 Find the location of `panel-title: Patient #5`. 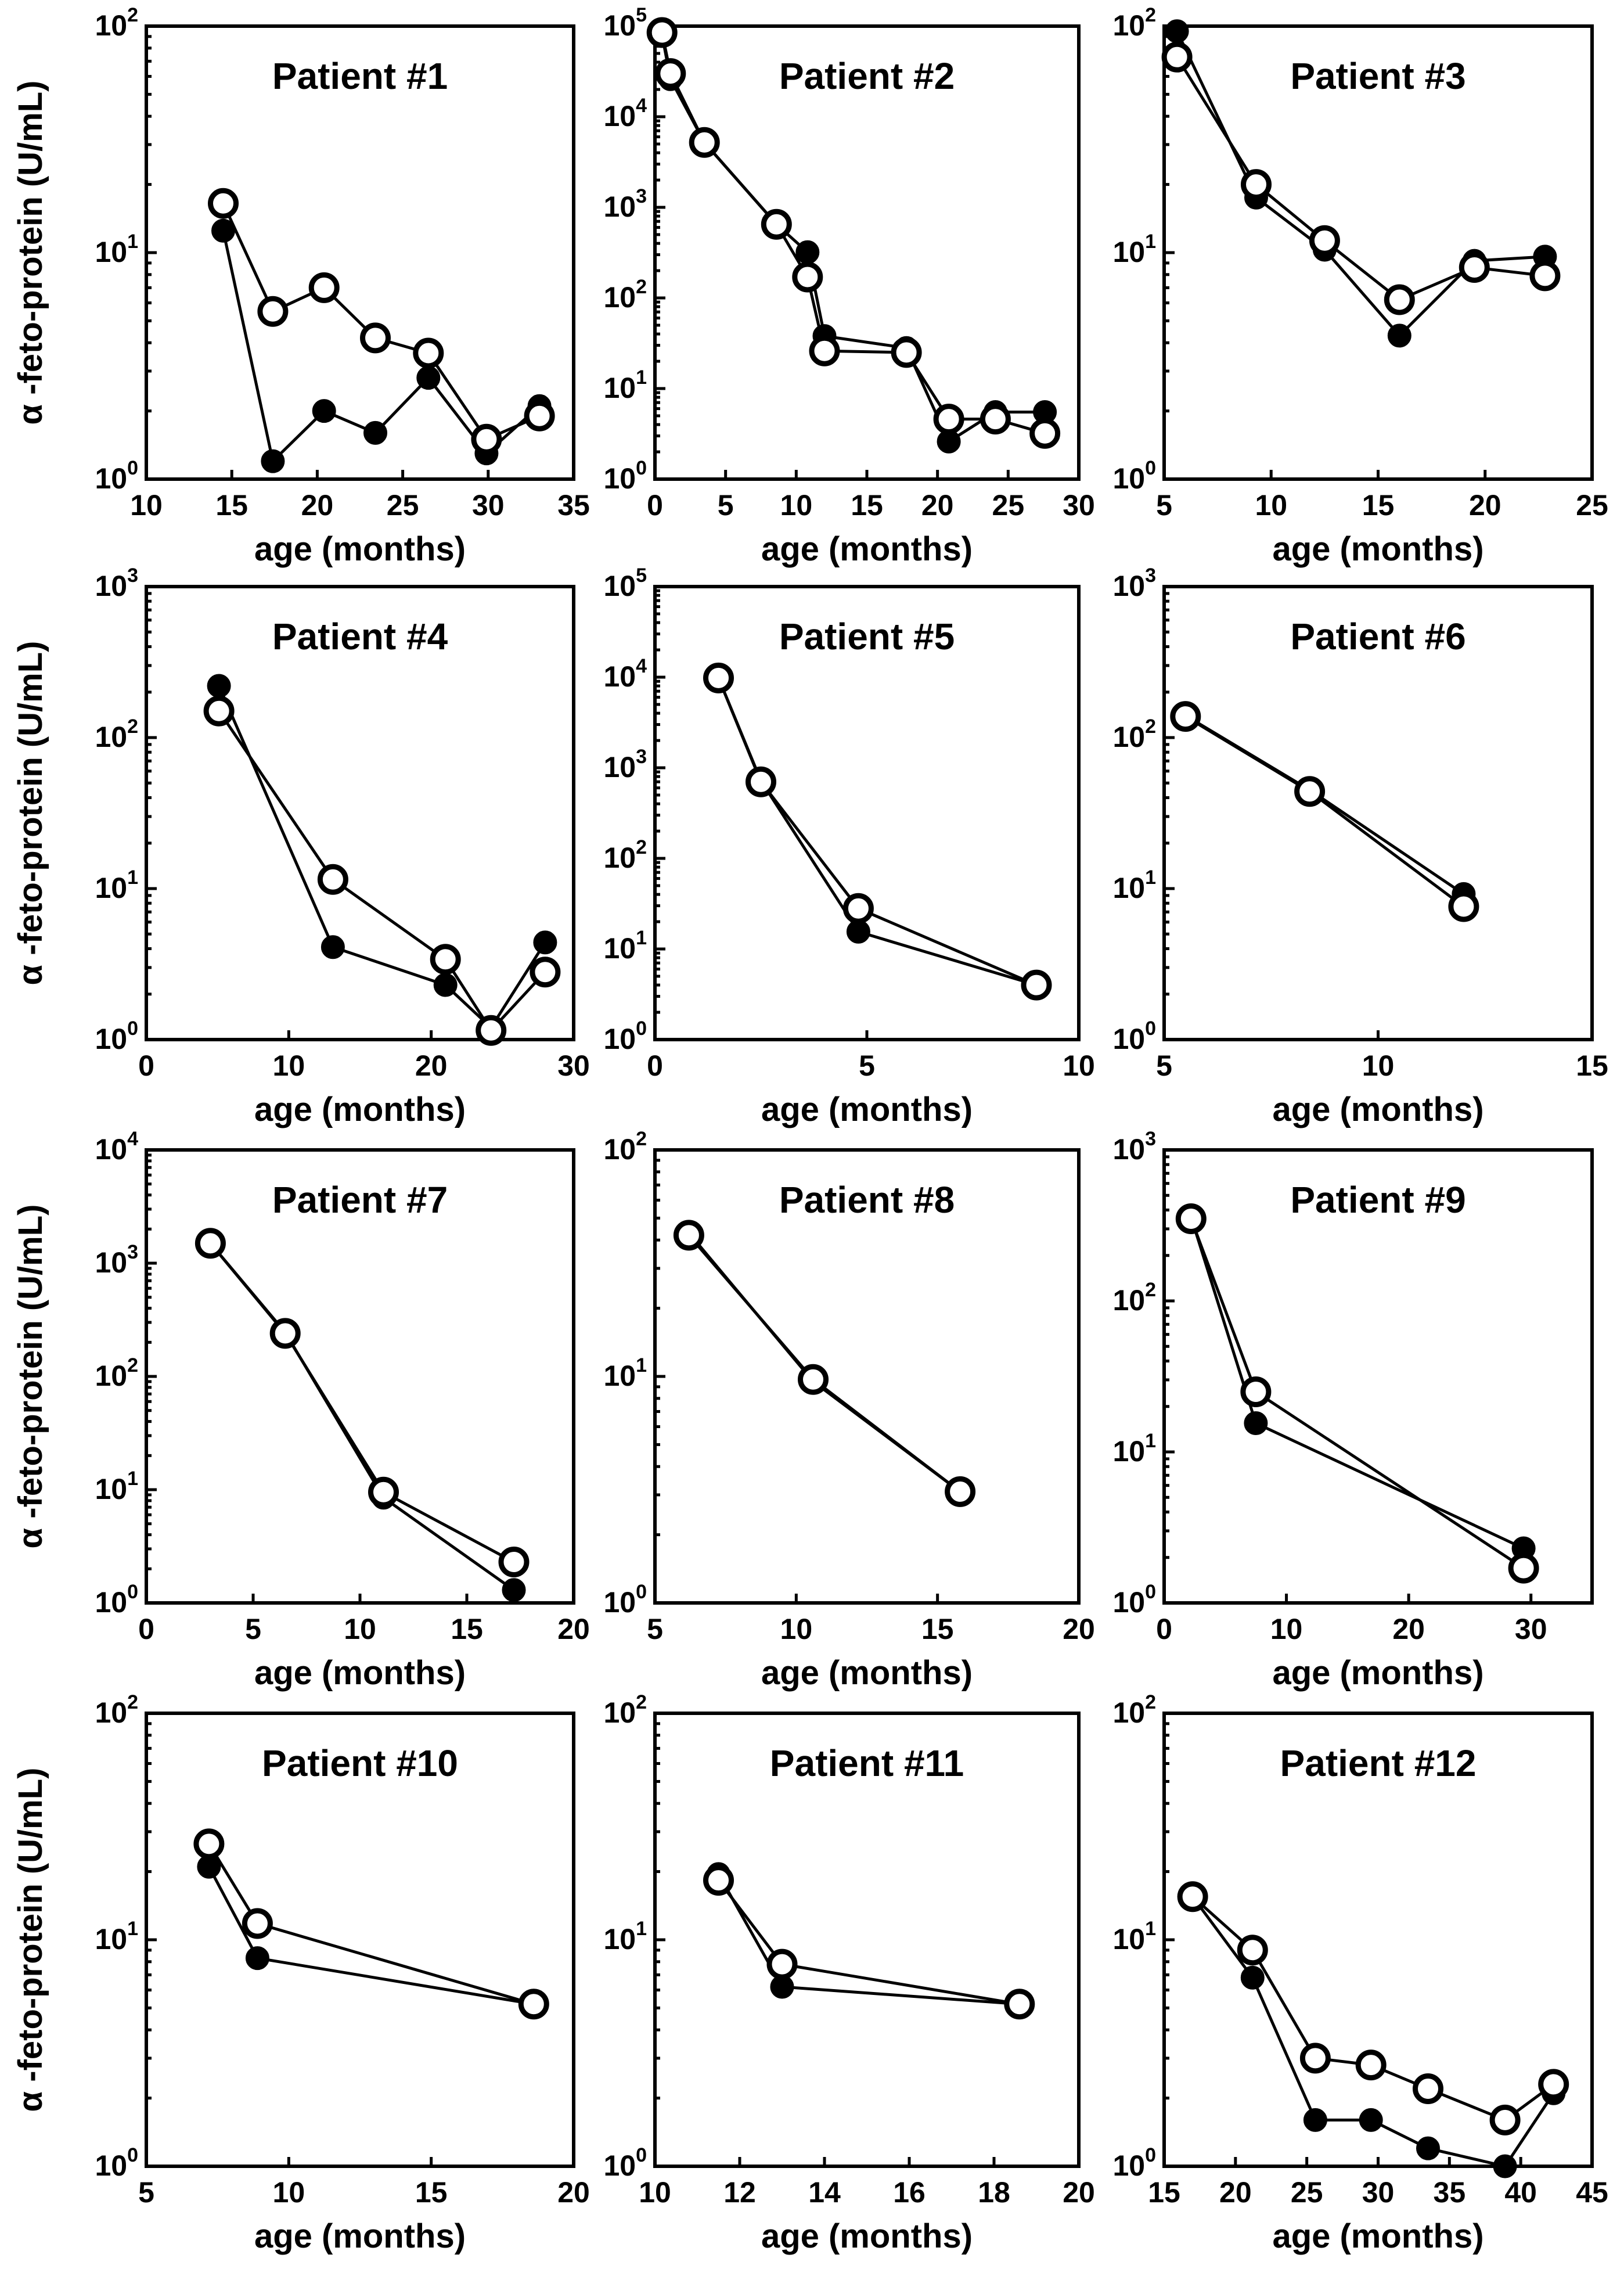

panel-title: Patient #5 is located at coordinates (867, 636).